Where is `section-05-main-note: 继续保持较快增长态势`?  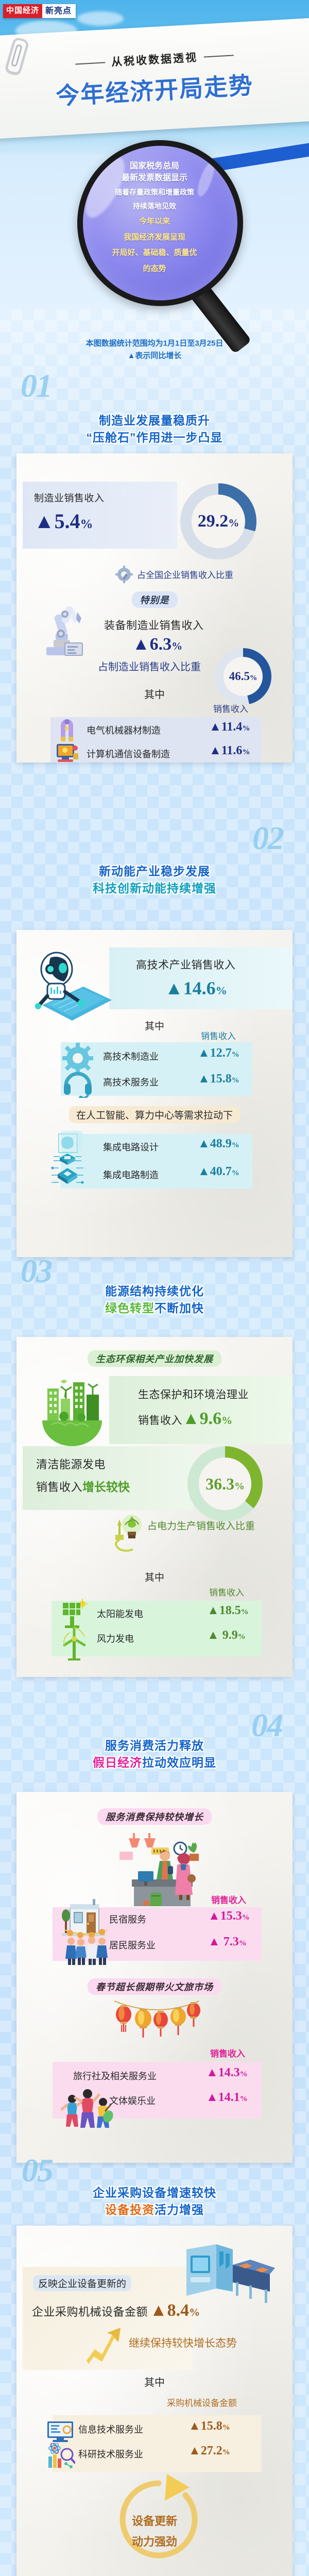 section-05-main-note: 继续保持较快增长态势 is located at coordinates (183, 2343).